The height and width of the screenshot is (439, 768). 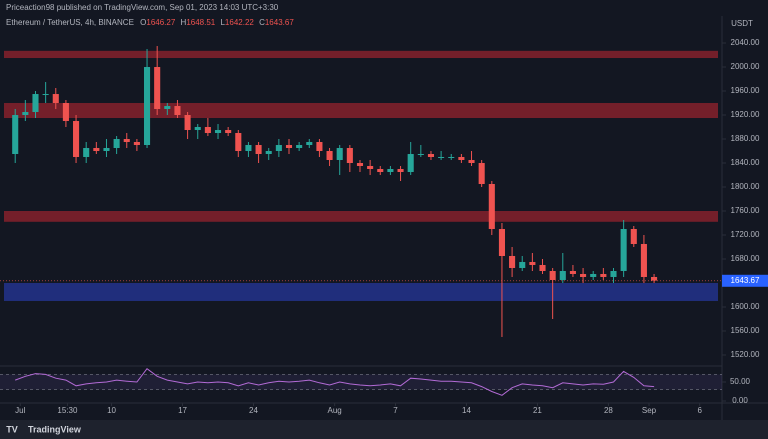 What do you see at coordinates (111, 410) in the screenshot?
I see `x-tick-label: 10` at bounding box center [111, 410].